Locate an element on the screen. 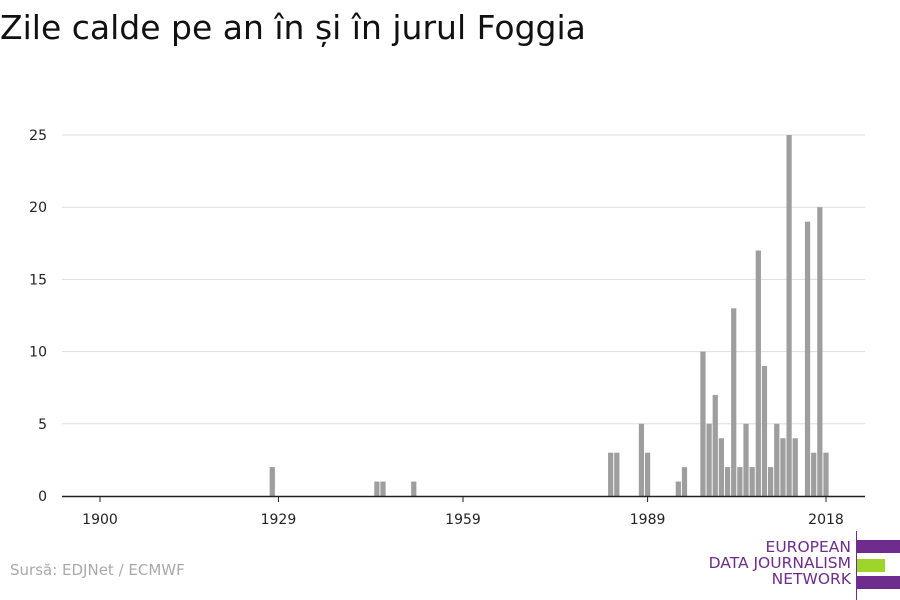 This screenshot has width=900, height=600. bar-2017 is located at coordinates (820, 351).